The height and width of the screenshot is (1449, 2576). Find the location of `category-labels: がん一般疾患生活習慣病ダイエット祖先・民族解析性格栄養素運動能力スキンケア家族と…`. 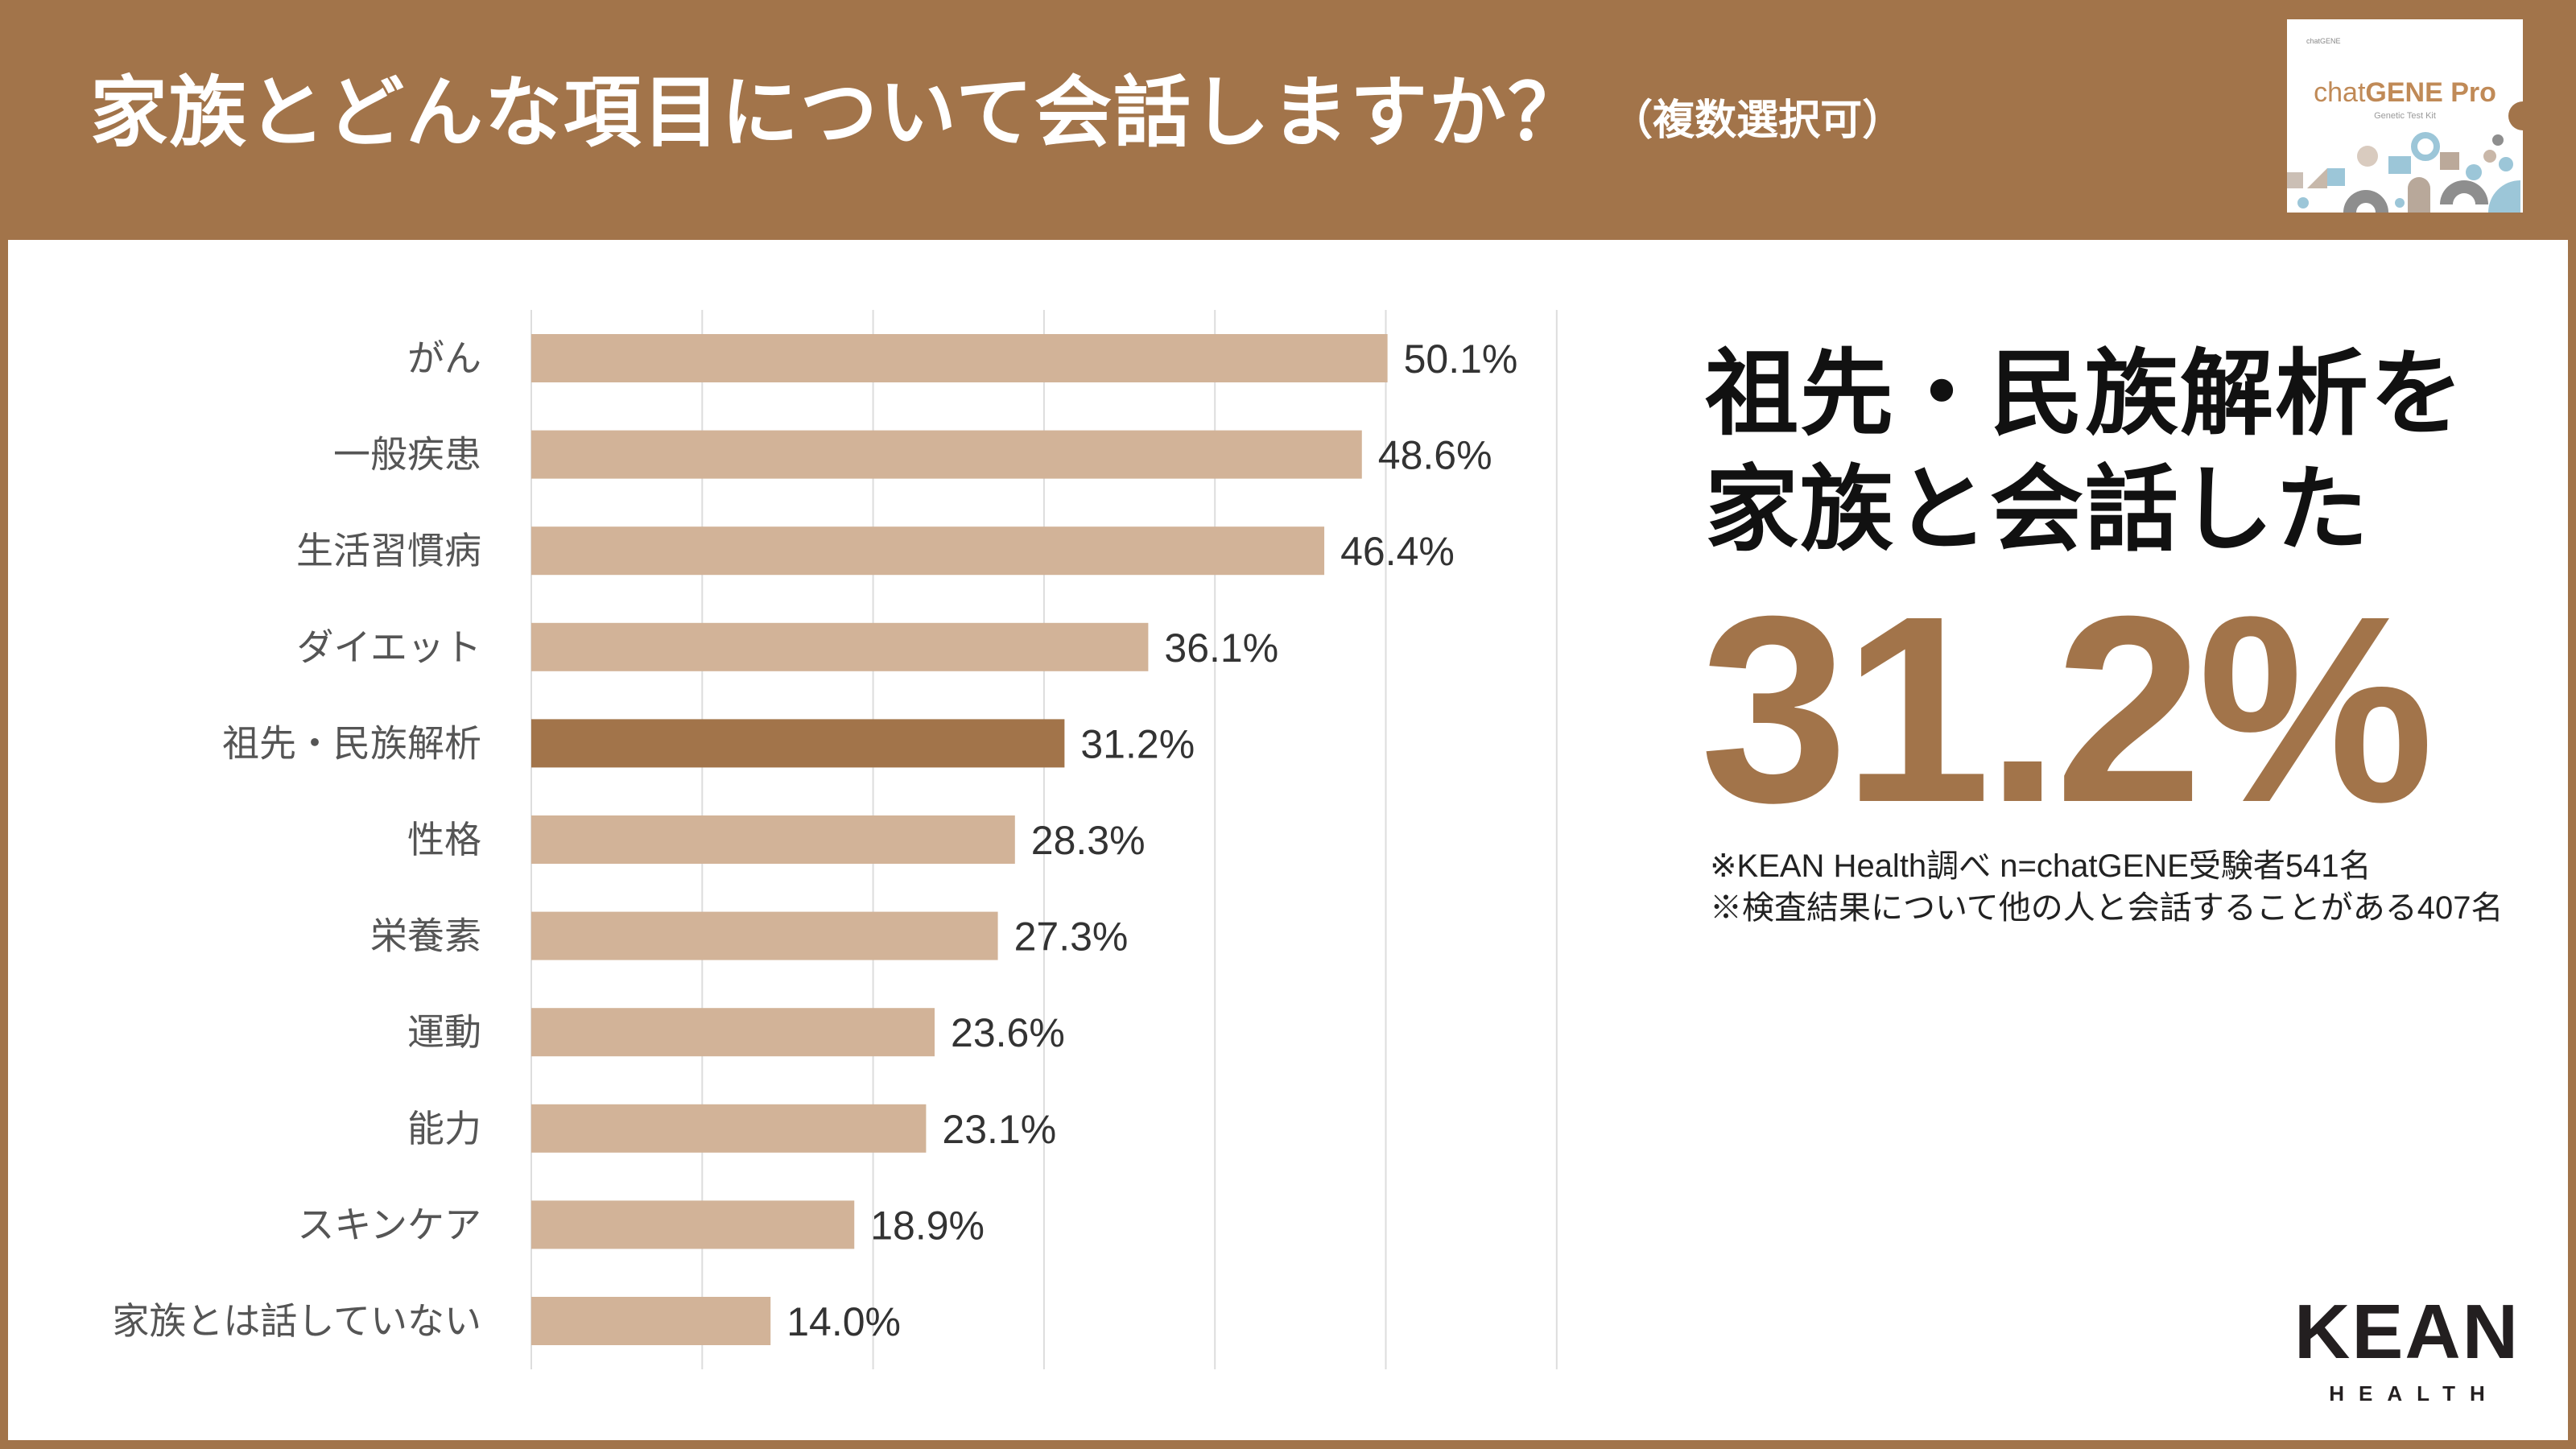

category-labels: がん一般疾患生活習慣病ダイエット祖先・民族解析性格栄養素運動能力スキンケア家族と… is located at coordinates (296, 839).